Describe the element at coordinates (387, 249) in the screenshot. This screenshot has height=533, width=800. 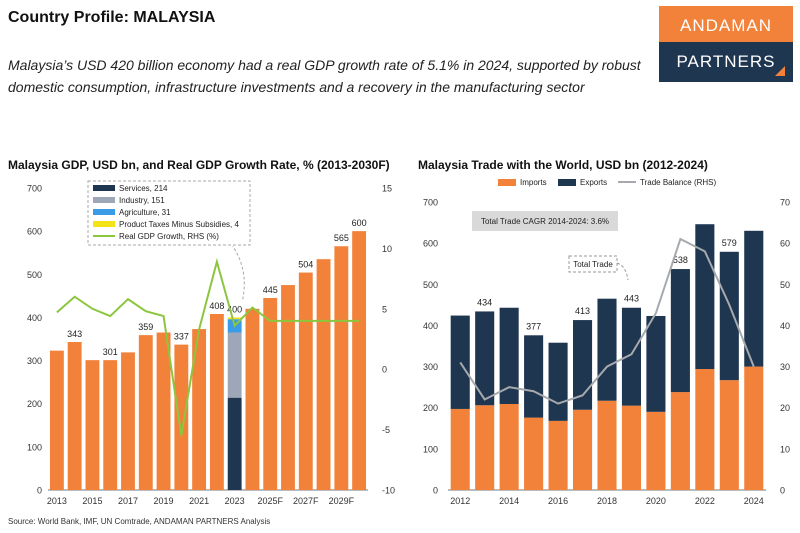
I see `y2-tick-label: 10` at that location.